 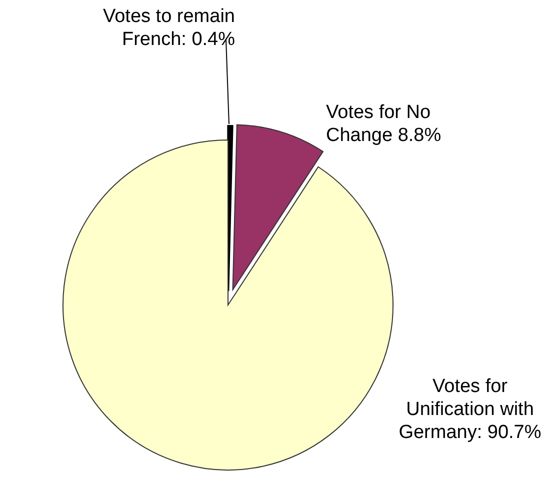 What do you see at coordinates (470, 409) in the screenshot?
I see `slice-label: Votes for Unification with Germany: 90.7%` at bounding box center [470, 409].